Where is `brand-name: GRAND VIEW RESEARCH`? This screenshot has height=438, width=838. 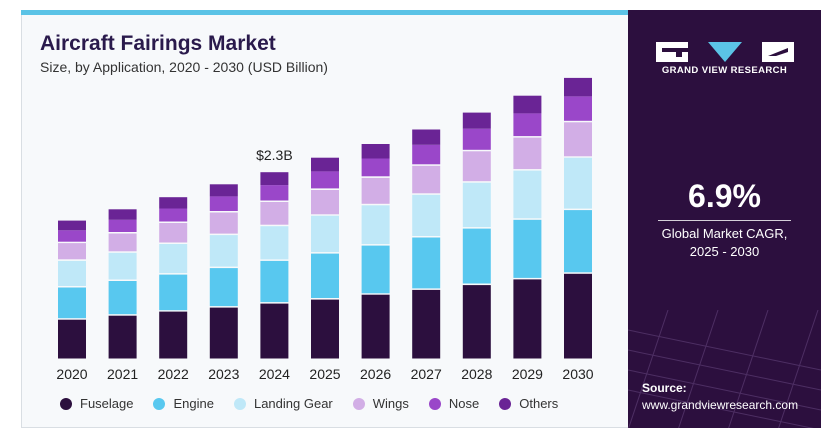
brand-name: GRAND VIEW RESEARCH is located at coordinates (724, 70).